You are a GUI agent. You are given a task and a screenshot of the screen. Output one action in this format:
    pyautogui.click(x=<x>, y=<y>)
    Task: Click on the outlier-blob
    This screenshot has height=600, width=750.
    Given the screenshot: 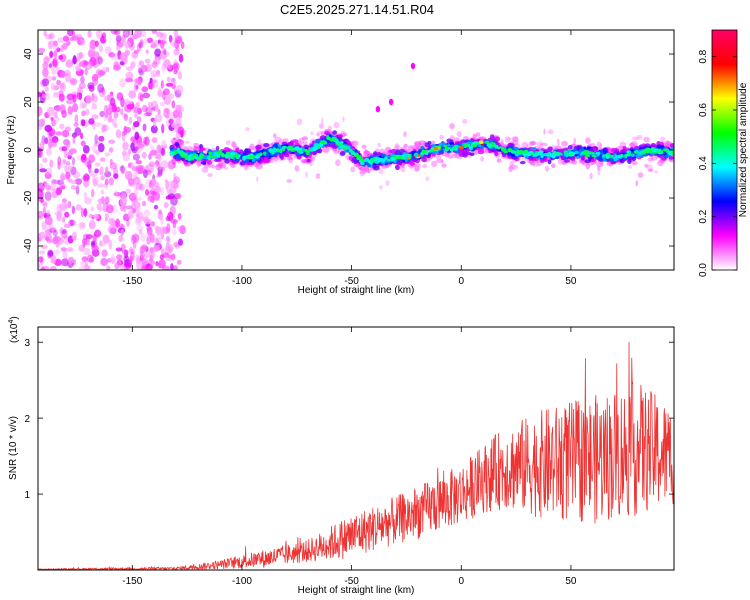 What is the action you would take?
    pyautogui.click(x=378, y=109)
    